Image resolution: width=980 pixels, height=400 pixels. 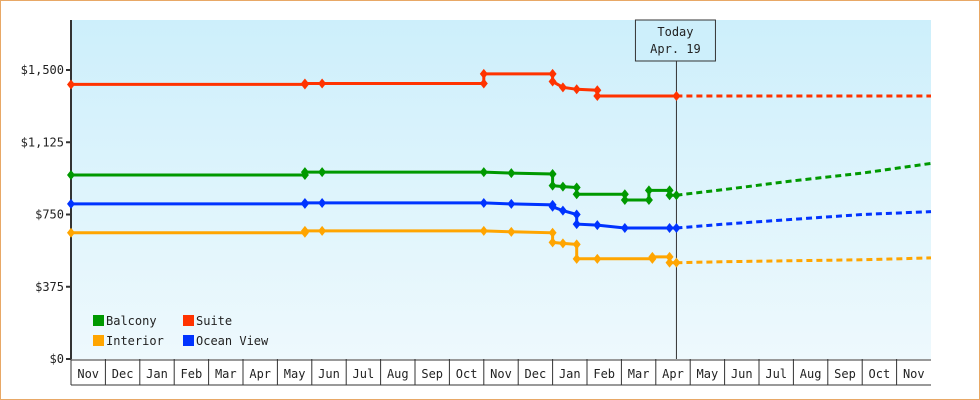 I want to click on series-balcony, so click(x=499, y=183).